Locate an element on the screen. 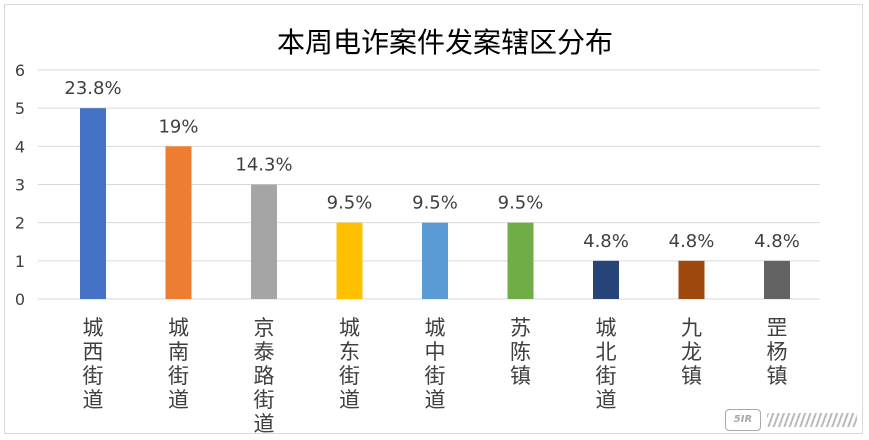 The image size is (869, 440). category-label: 城南街道 is located at coordinates (178, 364).